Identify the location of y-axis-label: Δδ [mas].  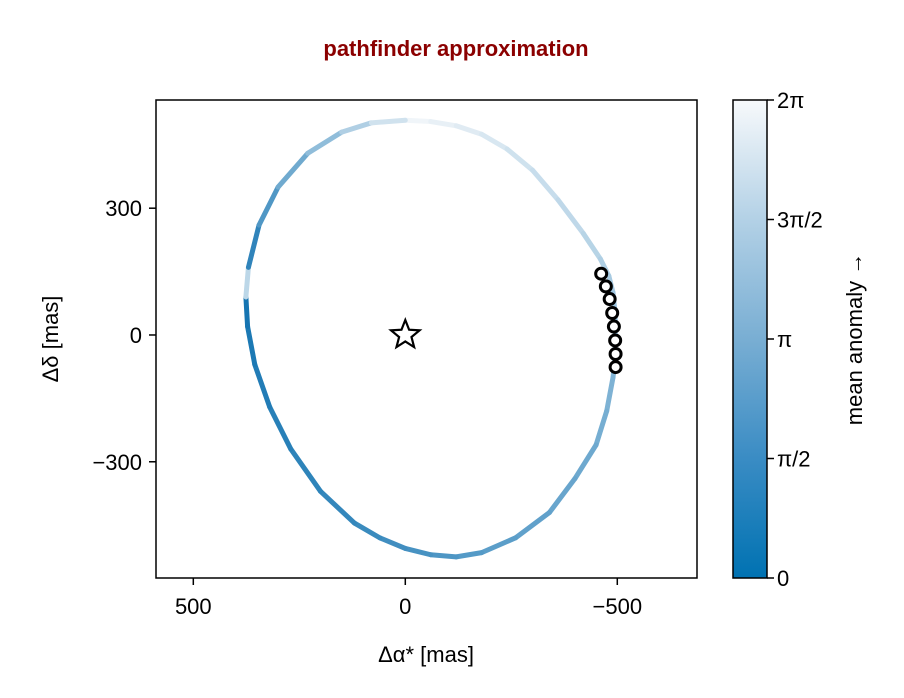
(50, 339).